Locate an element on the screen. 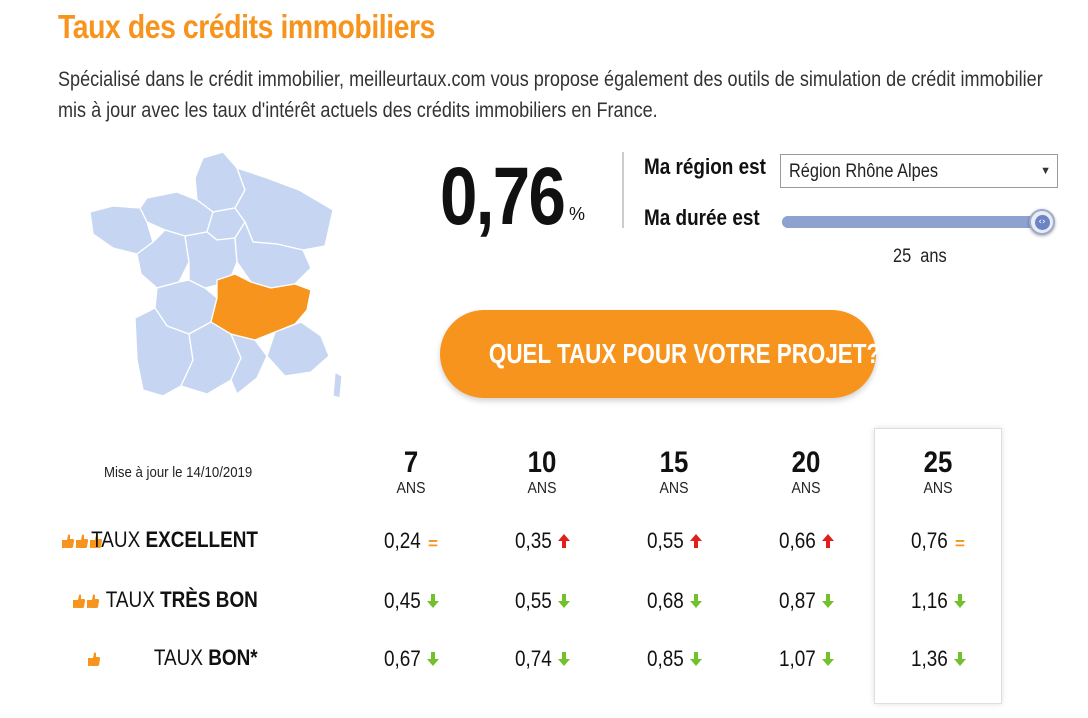 The height and width of the screenshot is (718, 1088). france-map is located at coordinates (215, 277).